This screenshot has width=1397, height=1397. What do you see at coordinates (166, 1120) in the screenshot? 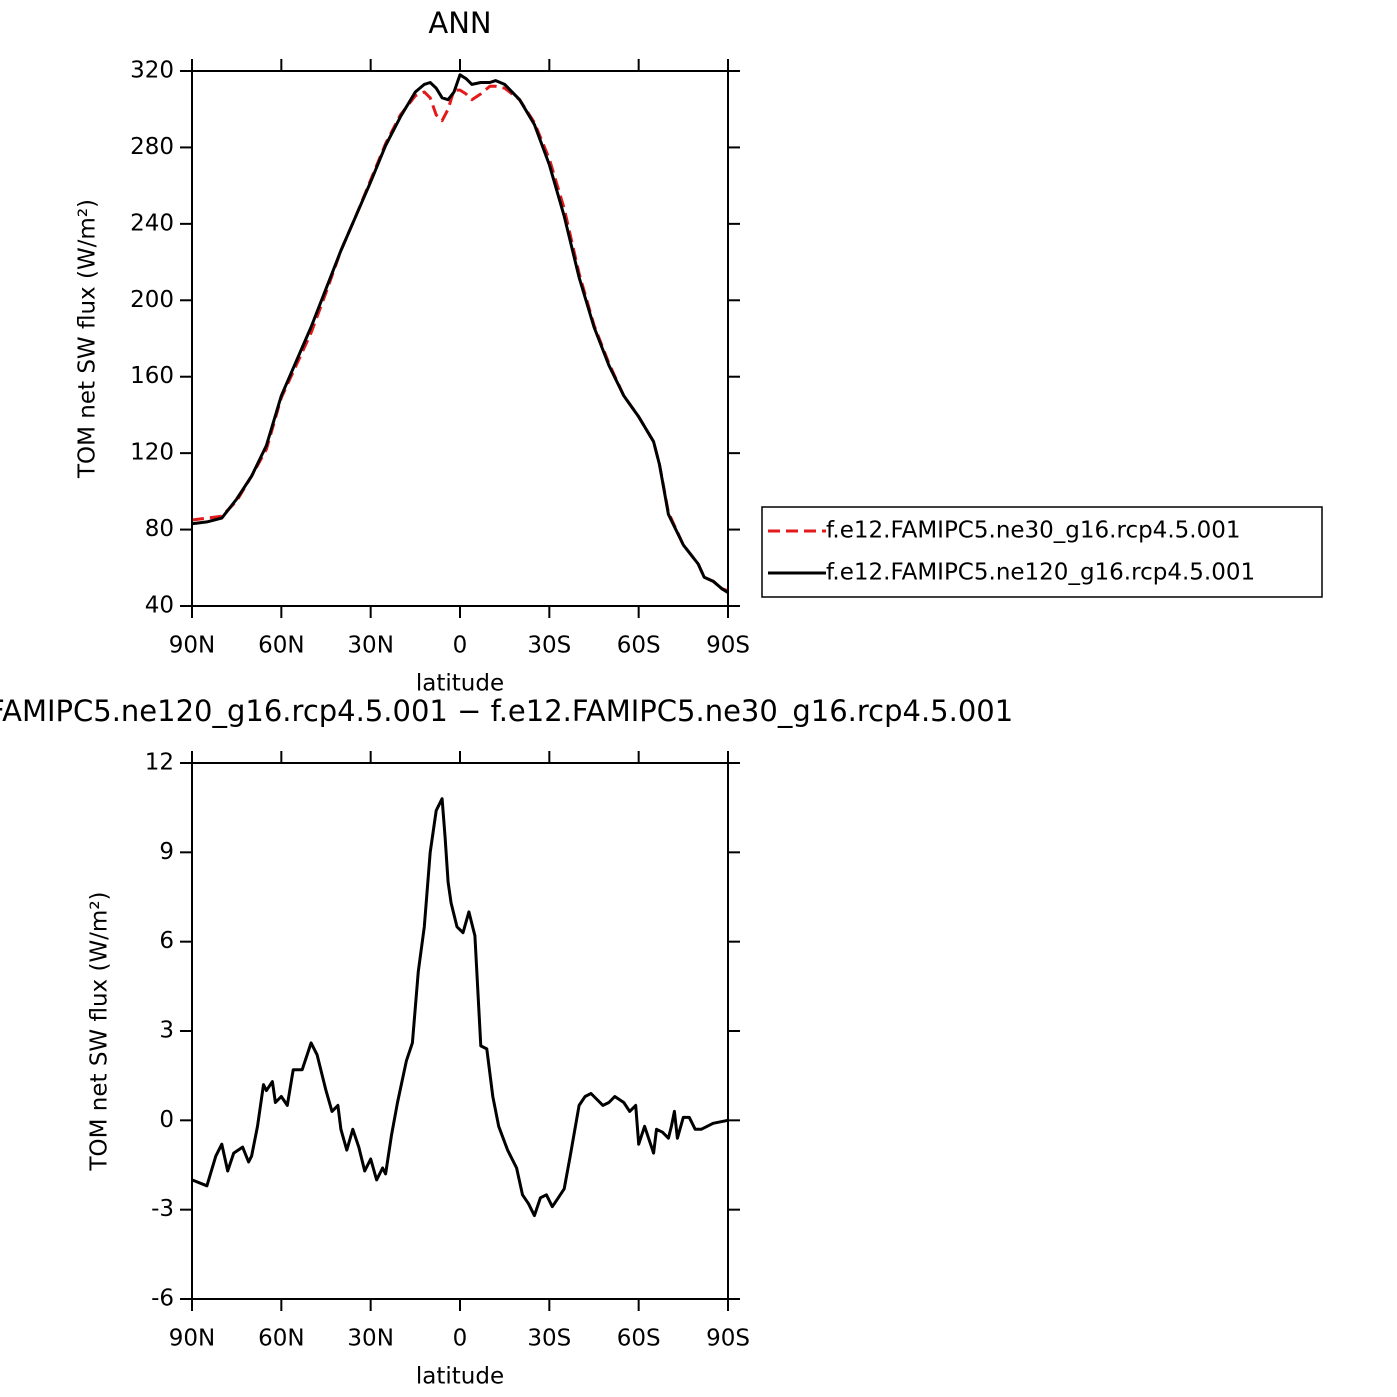
I see `y-tick-label: 0` at bounding box center [166, 1120].